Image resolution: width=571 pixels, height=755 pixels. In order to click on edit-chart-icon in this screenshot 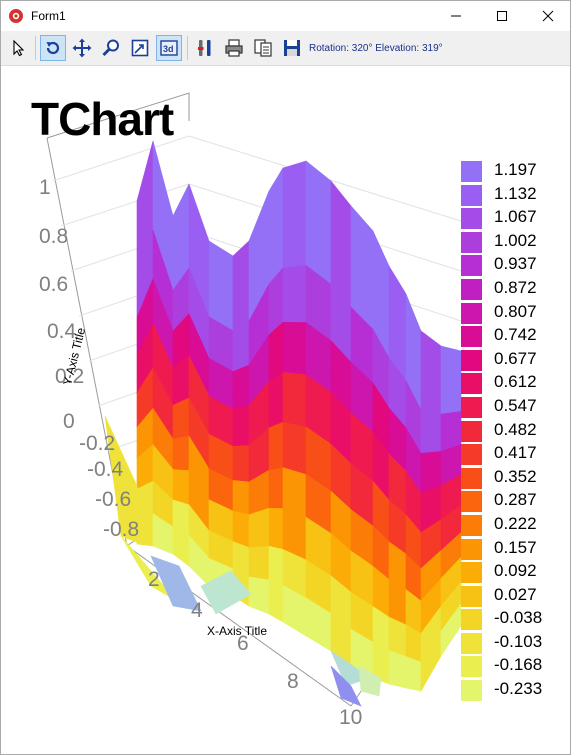, I will do `click(204, 48)`.